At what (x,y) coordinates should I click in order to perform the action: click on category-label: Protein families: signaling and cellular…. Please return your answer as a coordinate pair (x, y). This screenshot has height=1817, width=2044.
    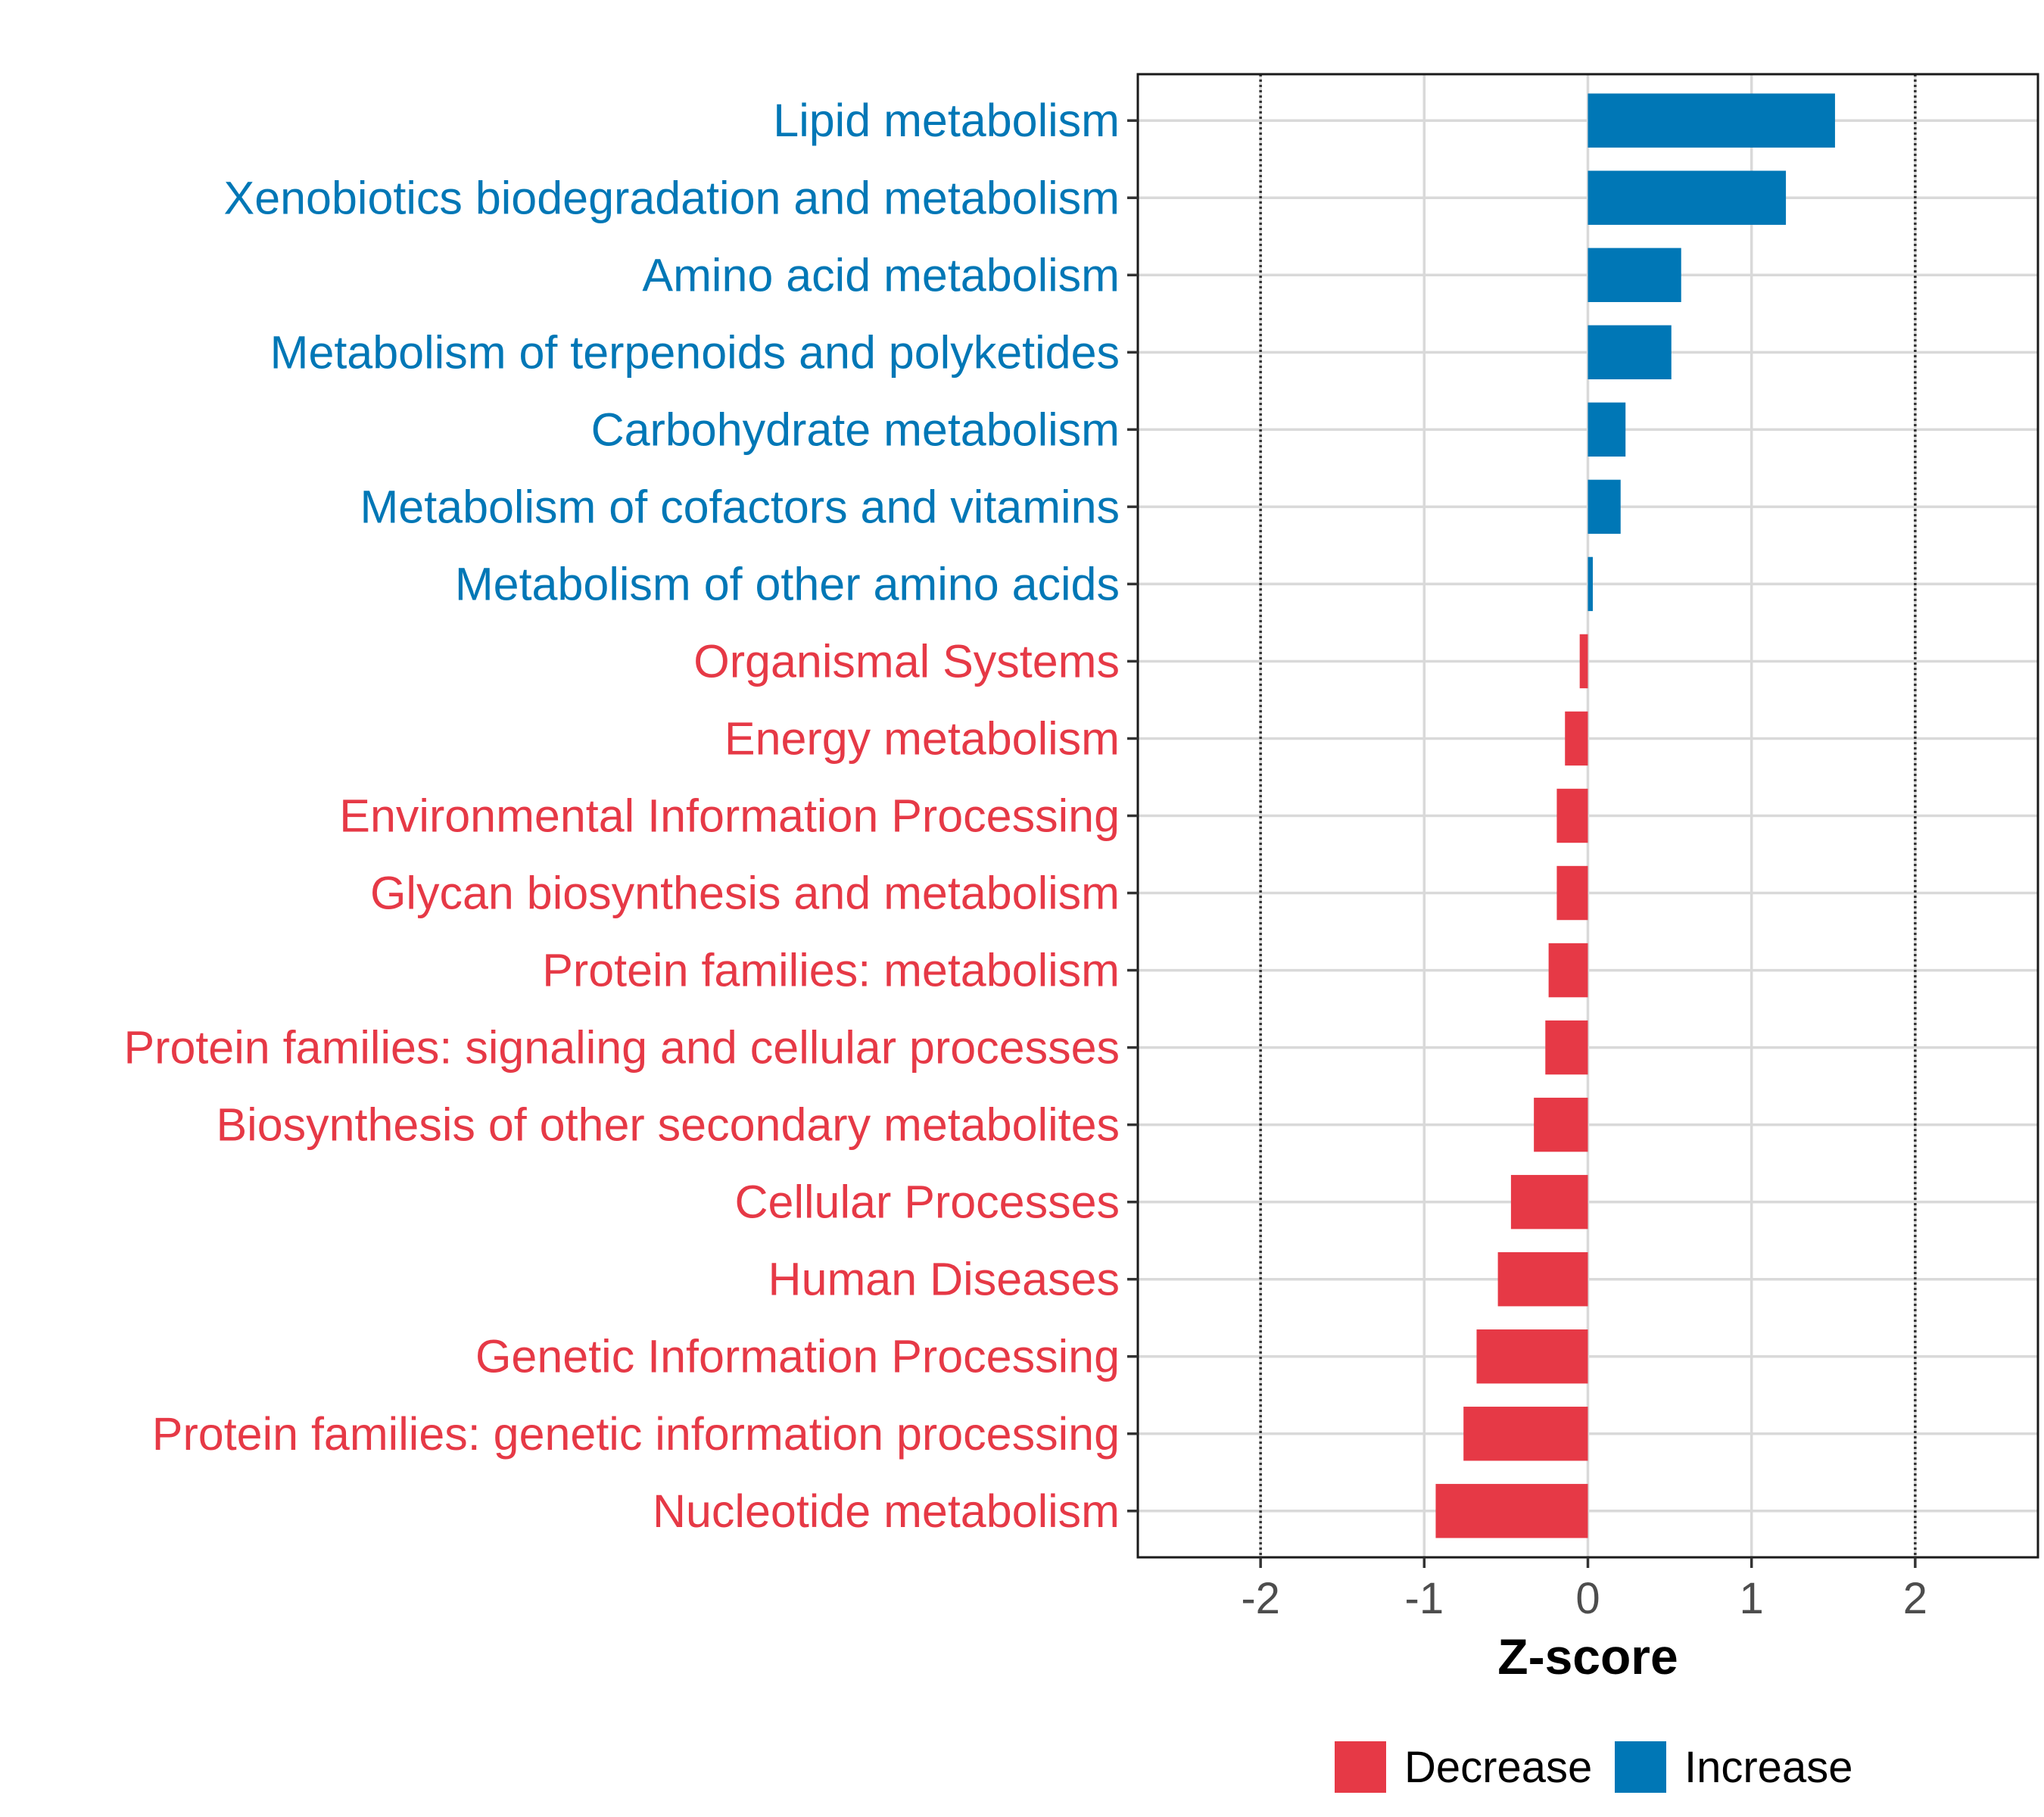
    Looking at the image, I should click on (621, 1048).